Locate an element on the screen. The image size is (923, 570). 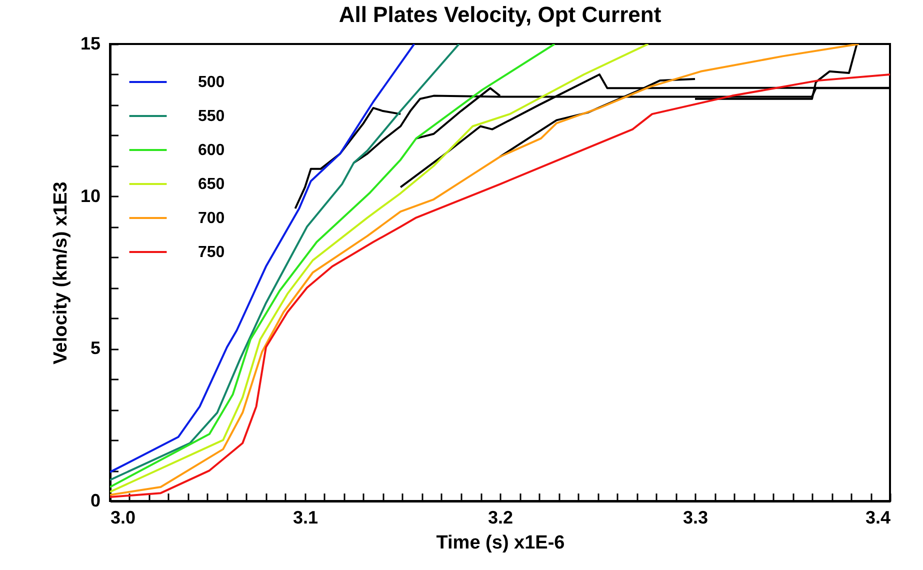
y-tick-label: 5 is located at coordinates (95, 348).